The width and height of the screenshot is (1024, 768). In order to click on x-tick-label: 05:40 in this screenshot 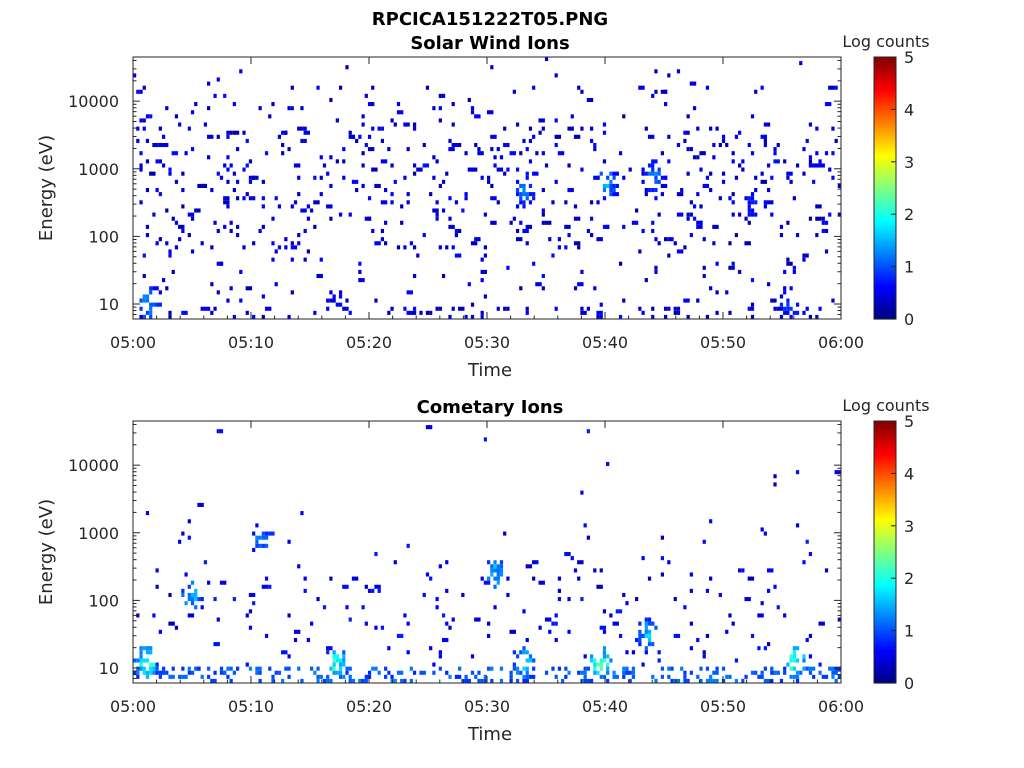, I will do `click(605, 706)`.